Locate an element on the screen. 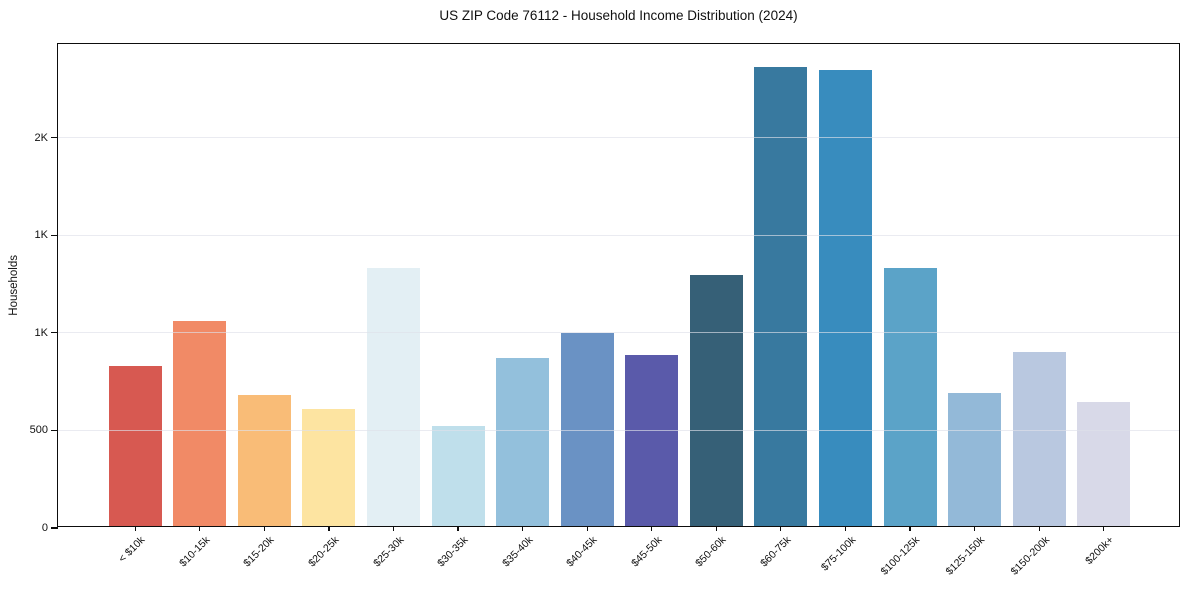 The image size is (1189, 590). x-tick-label: $15-20k is located at coordinates (259, 552).